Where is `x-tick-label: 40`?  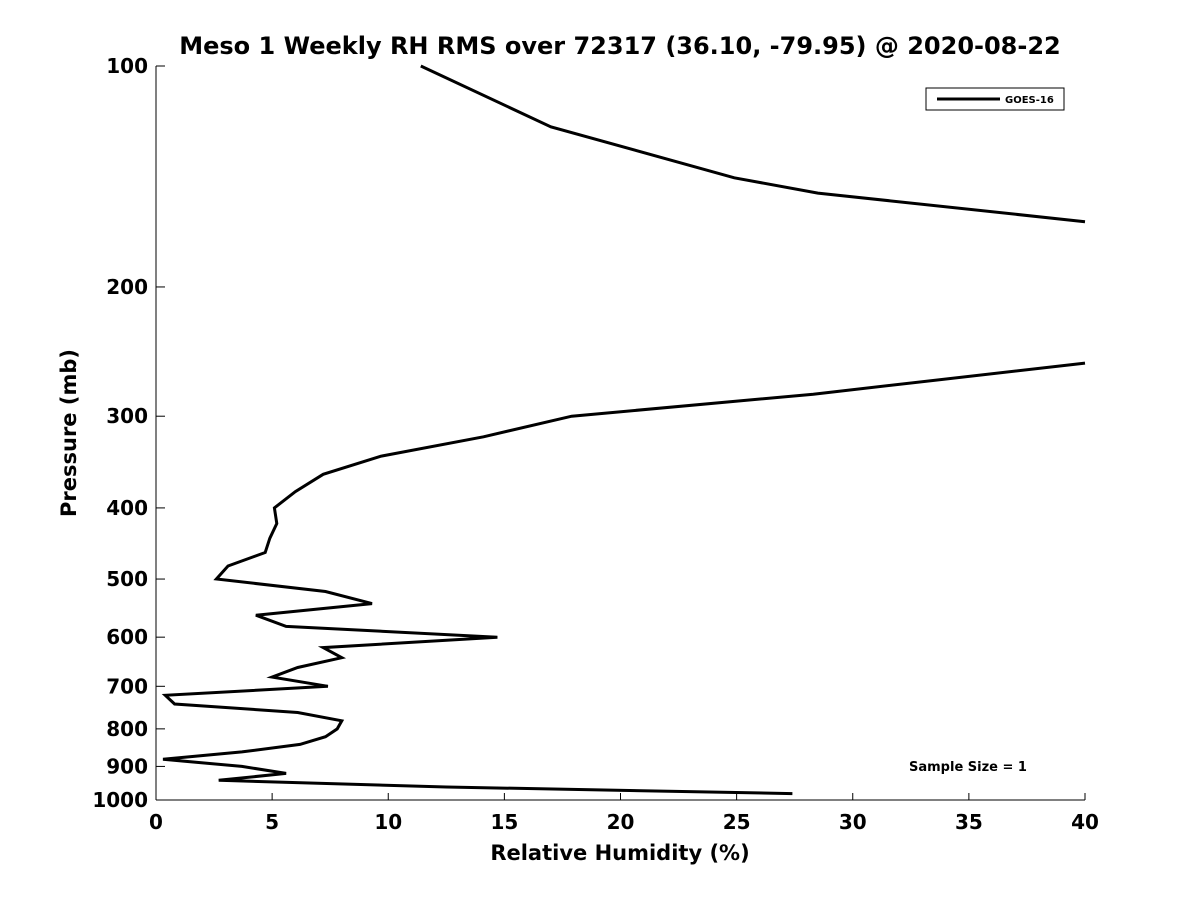
x-tick-label: 40 is located at coordinates (1085, 822).